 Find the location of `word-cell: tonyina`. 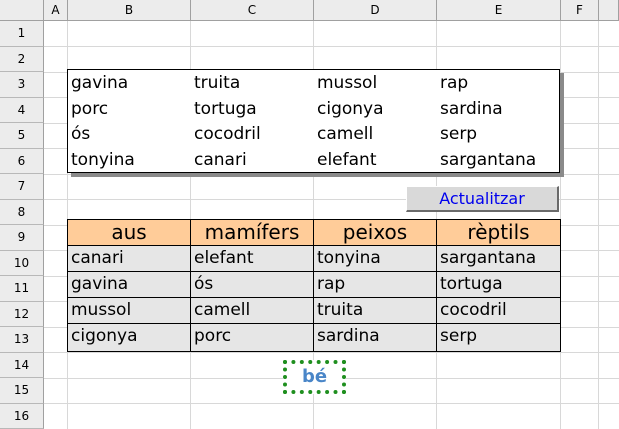

word-cell: tonyina is located at coordinates (103, 159).